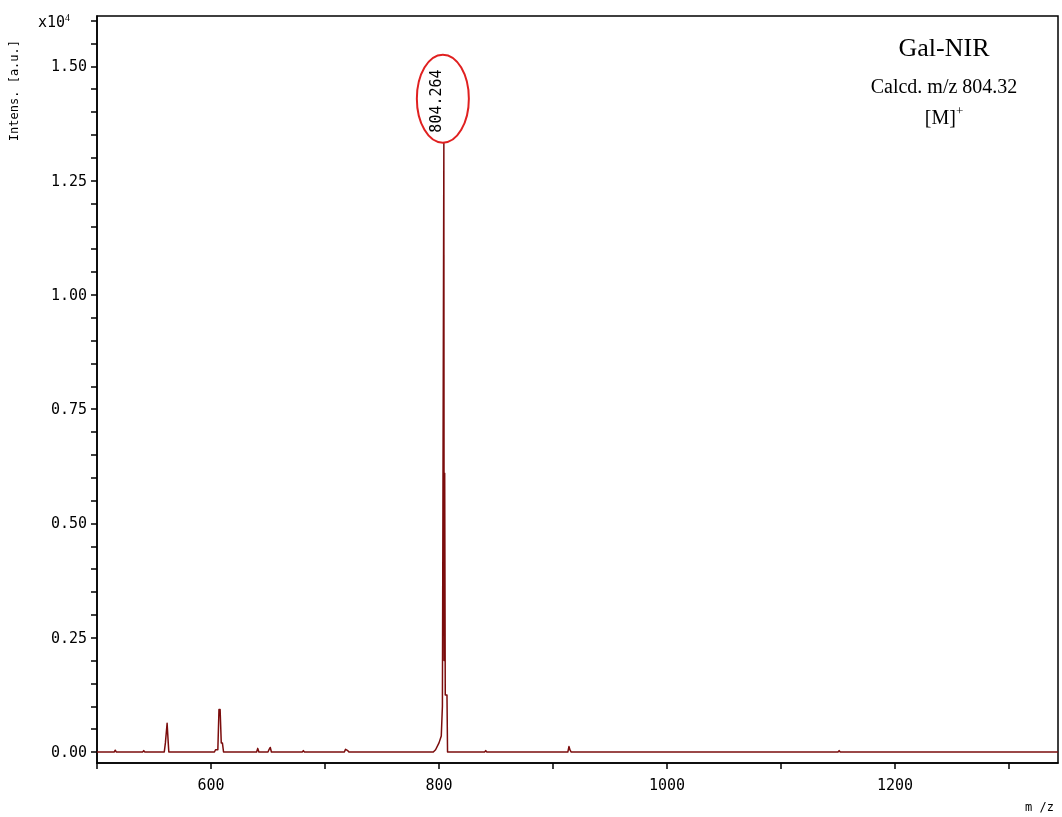 The width and height of the screenshot is (1062, 817). What do you see at coordinates (68, 637) in the screenshot?
I see `y-tick-label: 0.25` at bounding box center [68, 637].